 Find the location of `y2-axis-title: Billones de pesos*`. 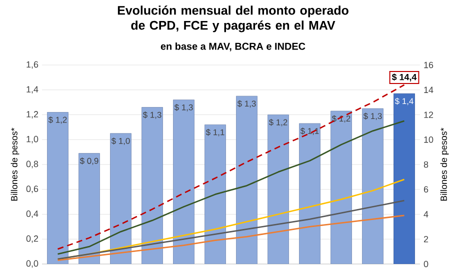

y2-axis-title: Billones de pesos* is located at coordinates (444, 164).